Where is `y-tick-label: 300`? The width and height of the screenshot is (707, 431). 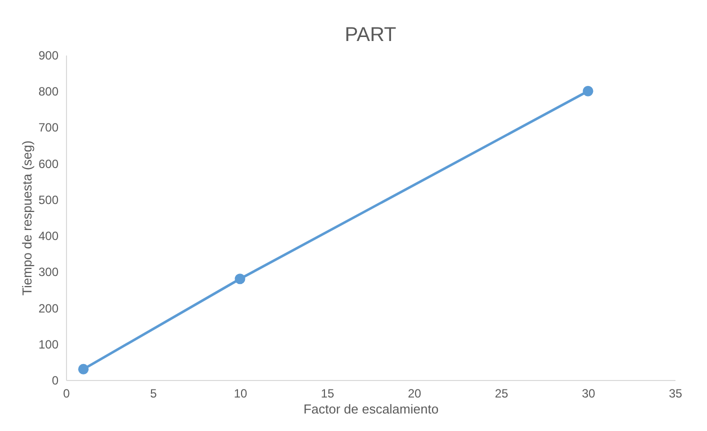 y-tick-label: 300 is located at coordinates (48, 272).